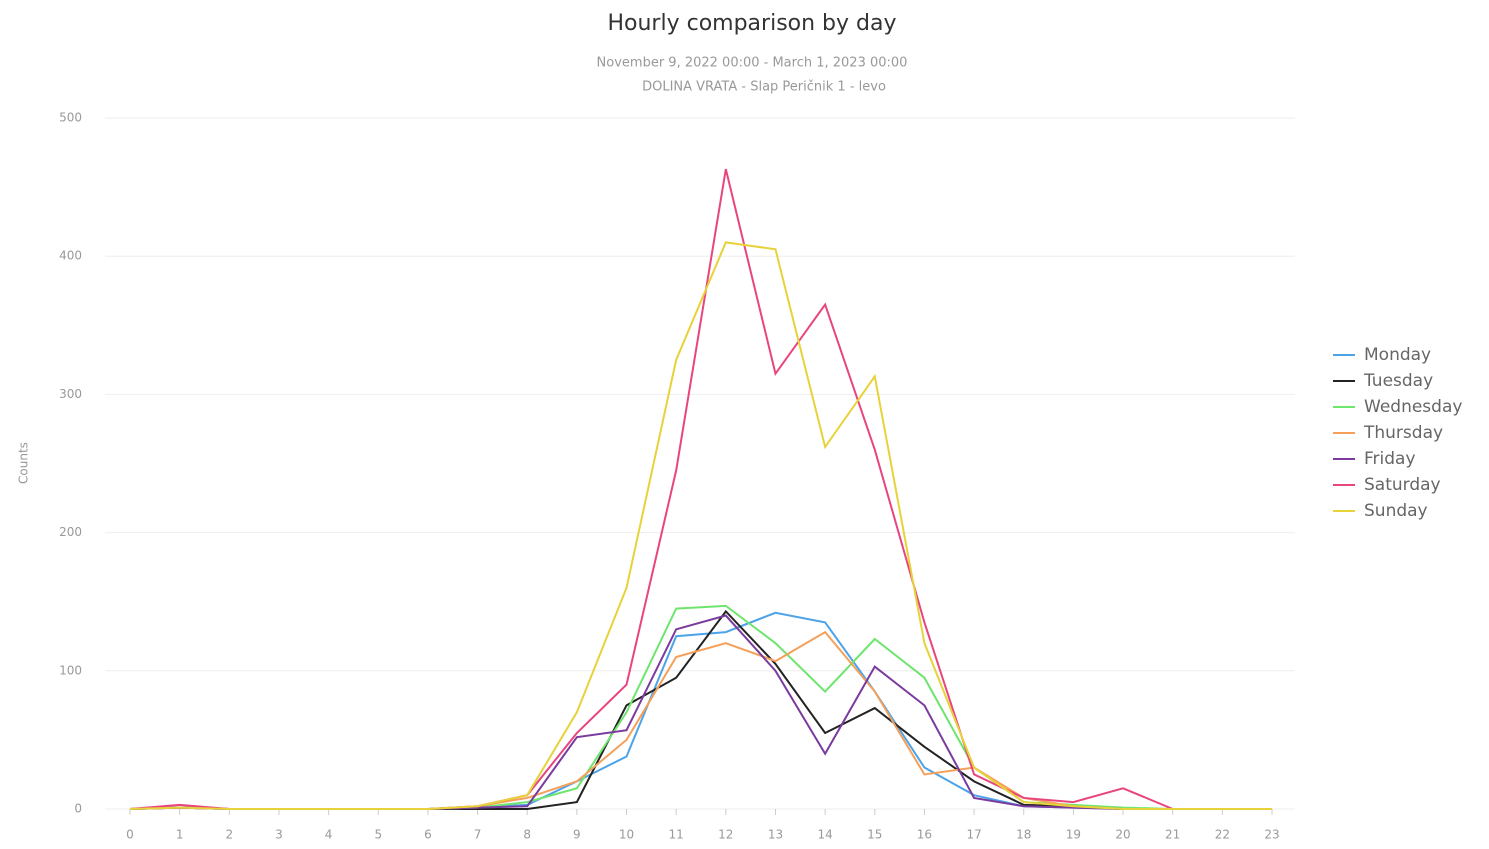 The width and height of the screenshot is (1489, 849). I want to click on legend-label: Friday, so click(1390, 459).